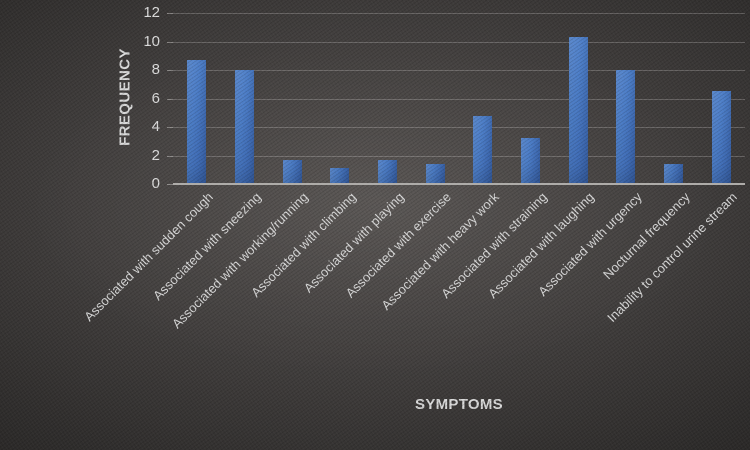 This screenshot has width=750, height=450. What do you see at coordinates (151, 41) in the screenshot?
I see `y-tick-label: 10` at bounding box center [151, 41].